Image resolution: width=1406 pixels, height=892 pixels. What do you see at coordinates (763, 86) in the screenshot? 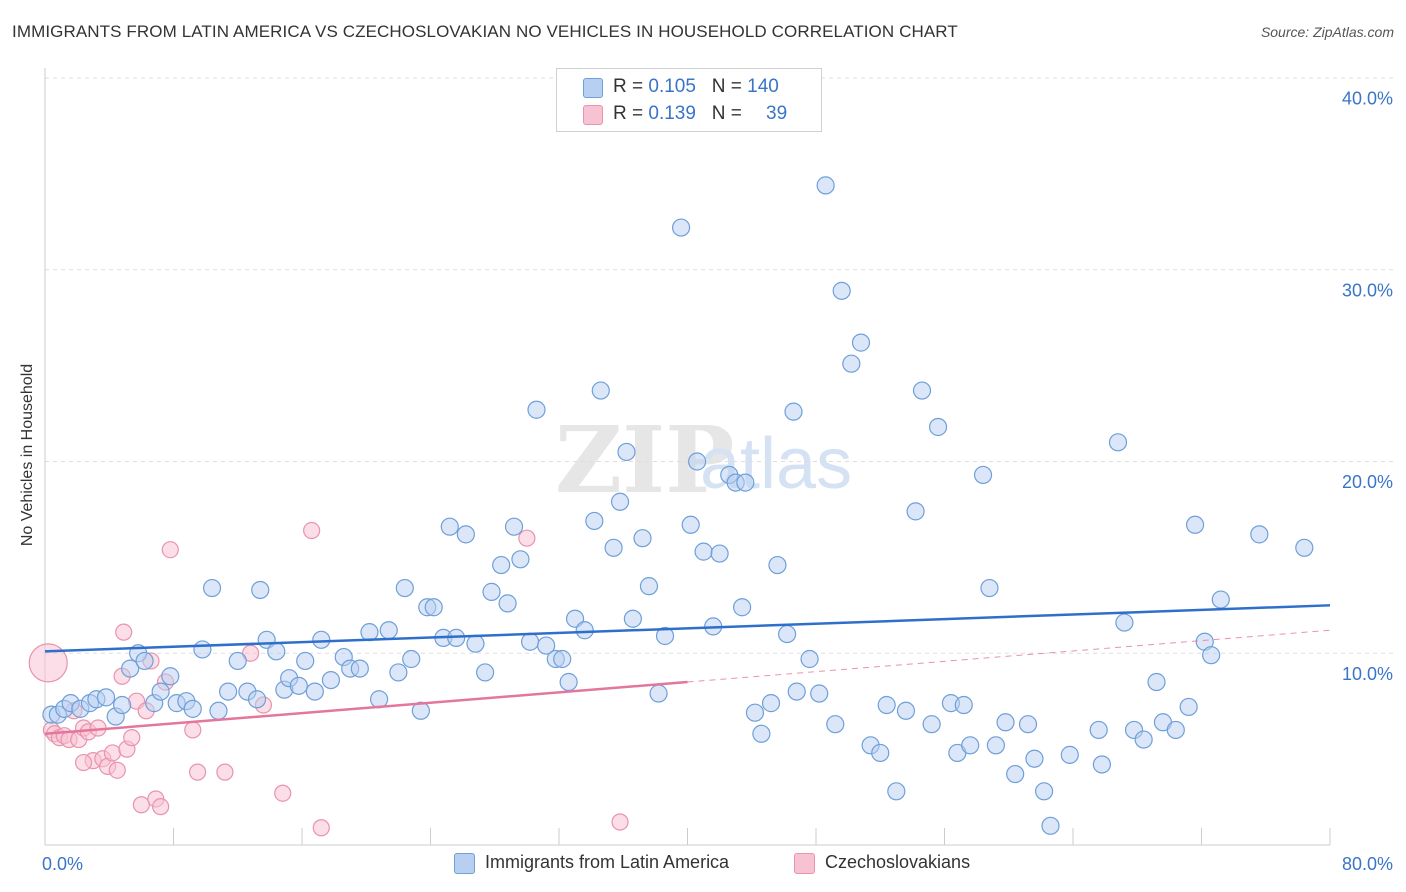
I see `n-value: 140` at bounding box center [763, 86].